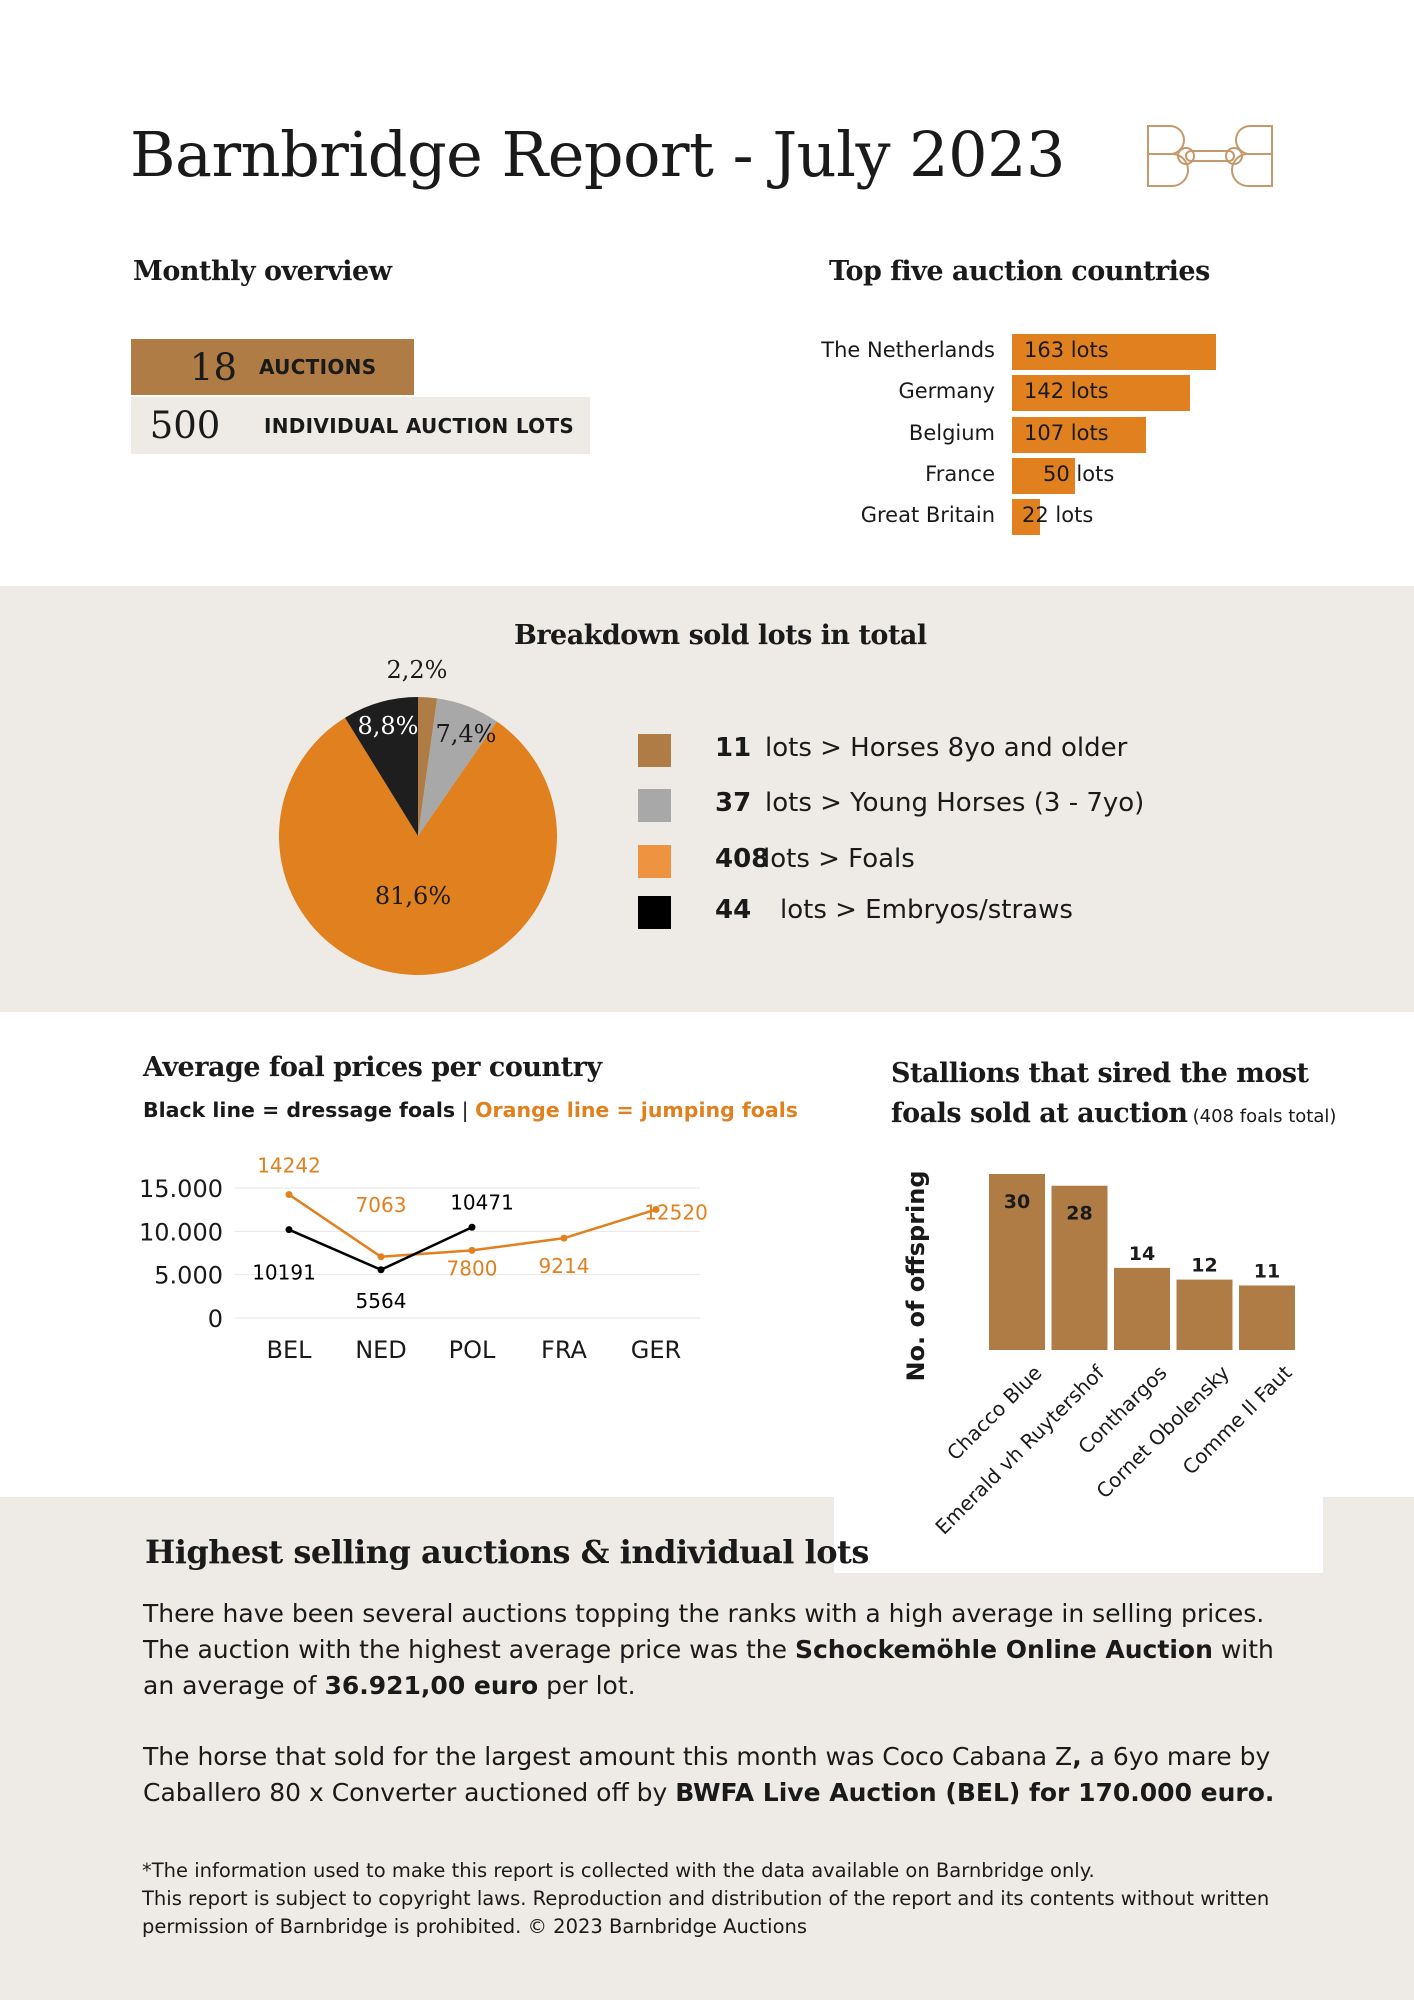 This screenshot has height=2000, width=1414. What do you see at coordinates (372, 1067) in the screenshot?
I see `foal-prices-heading: Average foal prices per country` at bounding box center [372, 1067].